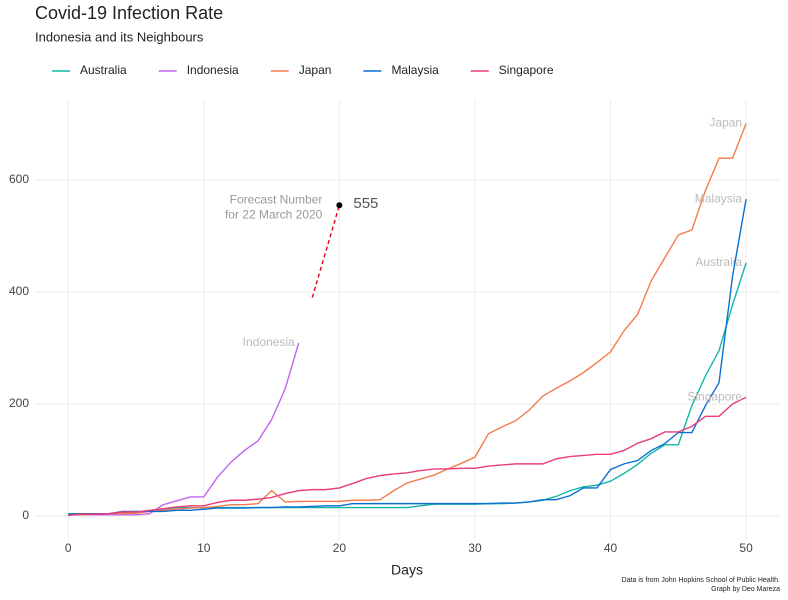 The height and width of the screenshot is (600, 788). What do you see at coordinates (526, 70) in the screenshot?
I see `legend-label: Singapore` at bounding box center [526, 70].